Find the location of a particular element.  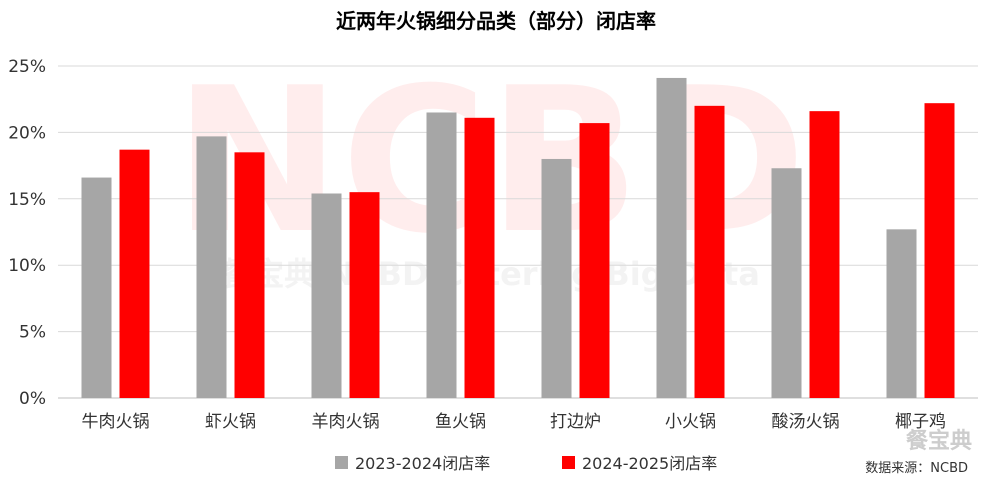

x-tick-label: 酸汤火锅 is located at coordinates (806, 422).